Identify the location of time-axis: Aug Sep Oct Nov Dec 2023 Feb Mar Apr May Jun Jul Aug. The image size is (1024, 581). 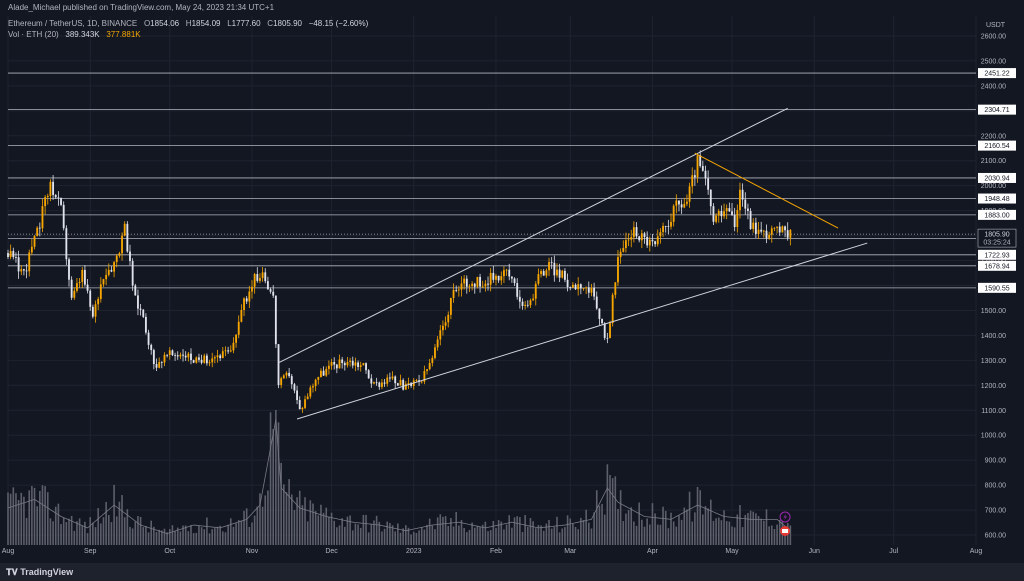
(492, 551).